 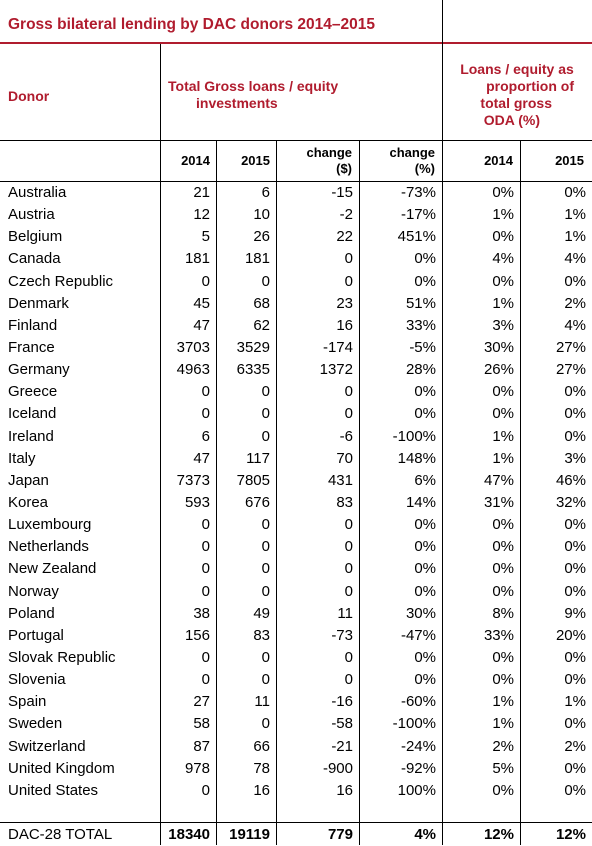 What do you see at coordinates (337, 348) in the screenshot?
I see `change-cell: -174` at bounding box center [337, 348].